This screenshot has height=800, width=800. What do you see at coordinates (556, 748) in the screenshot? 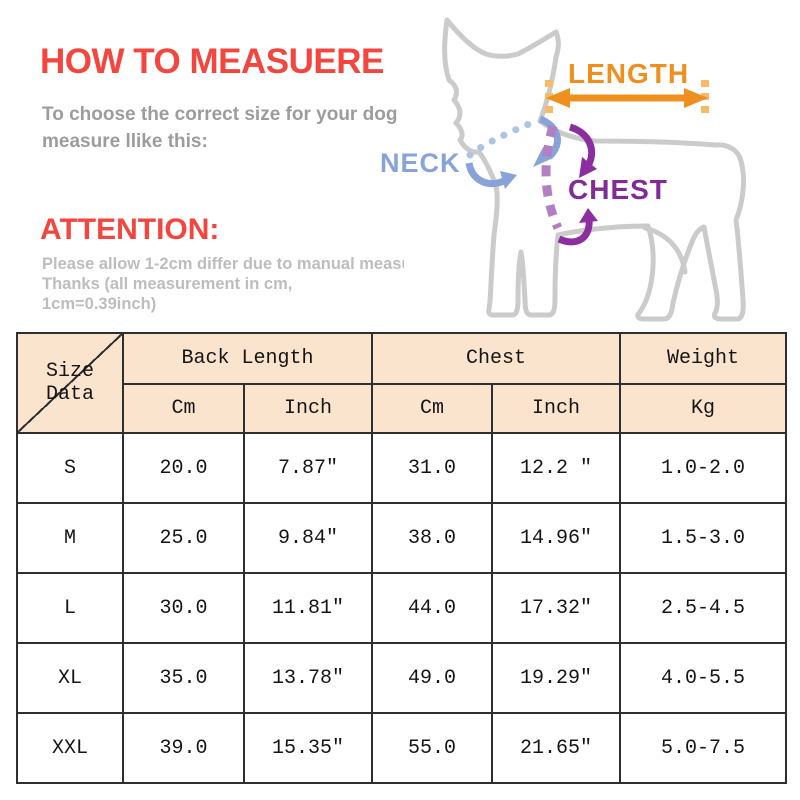
I see `chest-inch-cell: 21.65″` at bounding box center [556, 748].